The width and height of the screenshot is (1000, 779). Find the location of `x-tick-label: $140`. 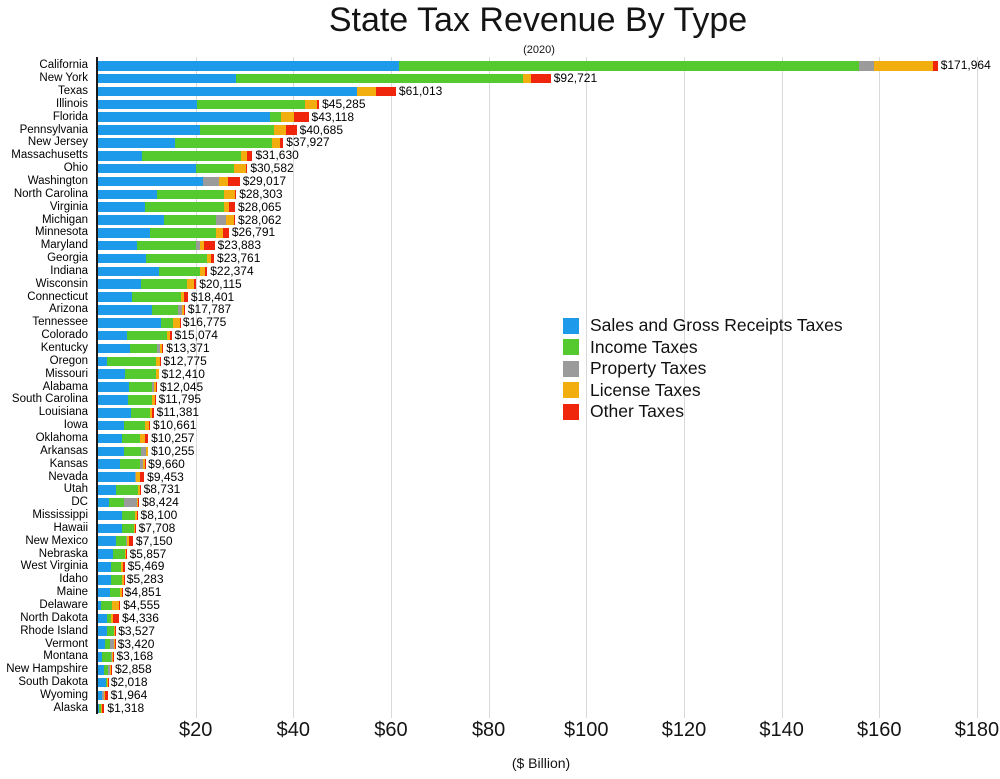

x-tick-label: $140 is located at coordinates (781, 730).